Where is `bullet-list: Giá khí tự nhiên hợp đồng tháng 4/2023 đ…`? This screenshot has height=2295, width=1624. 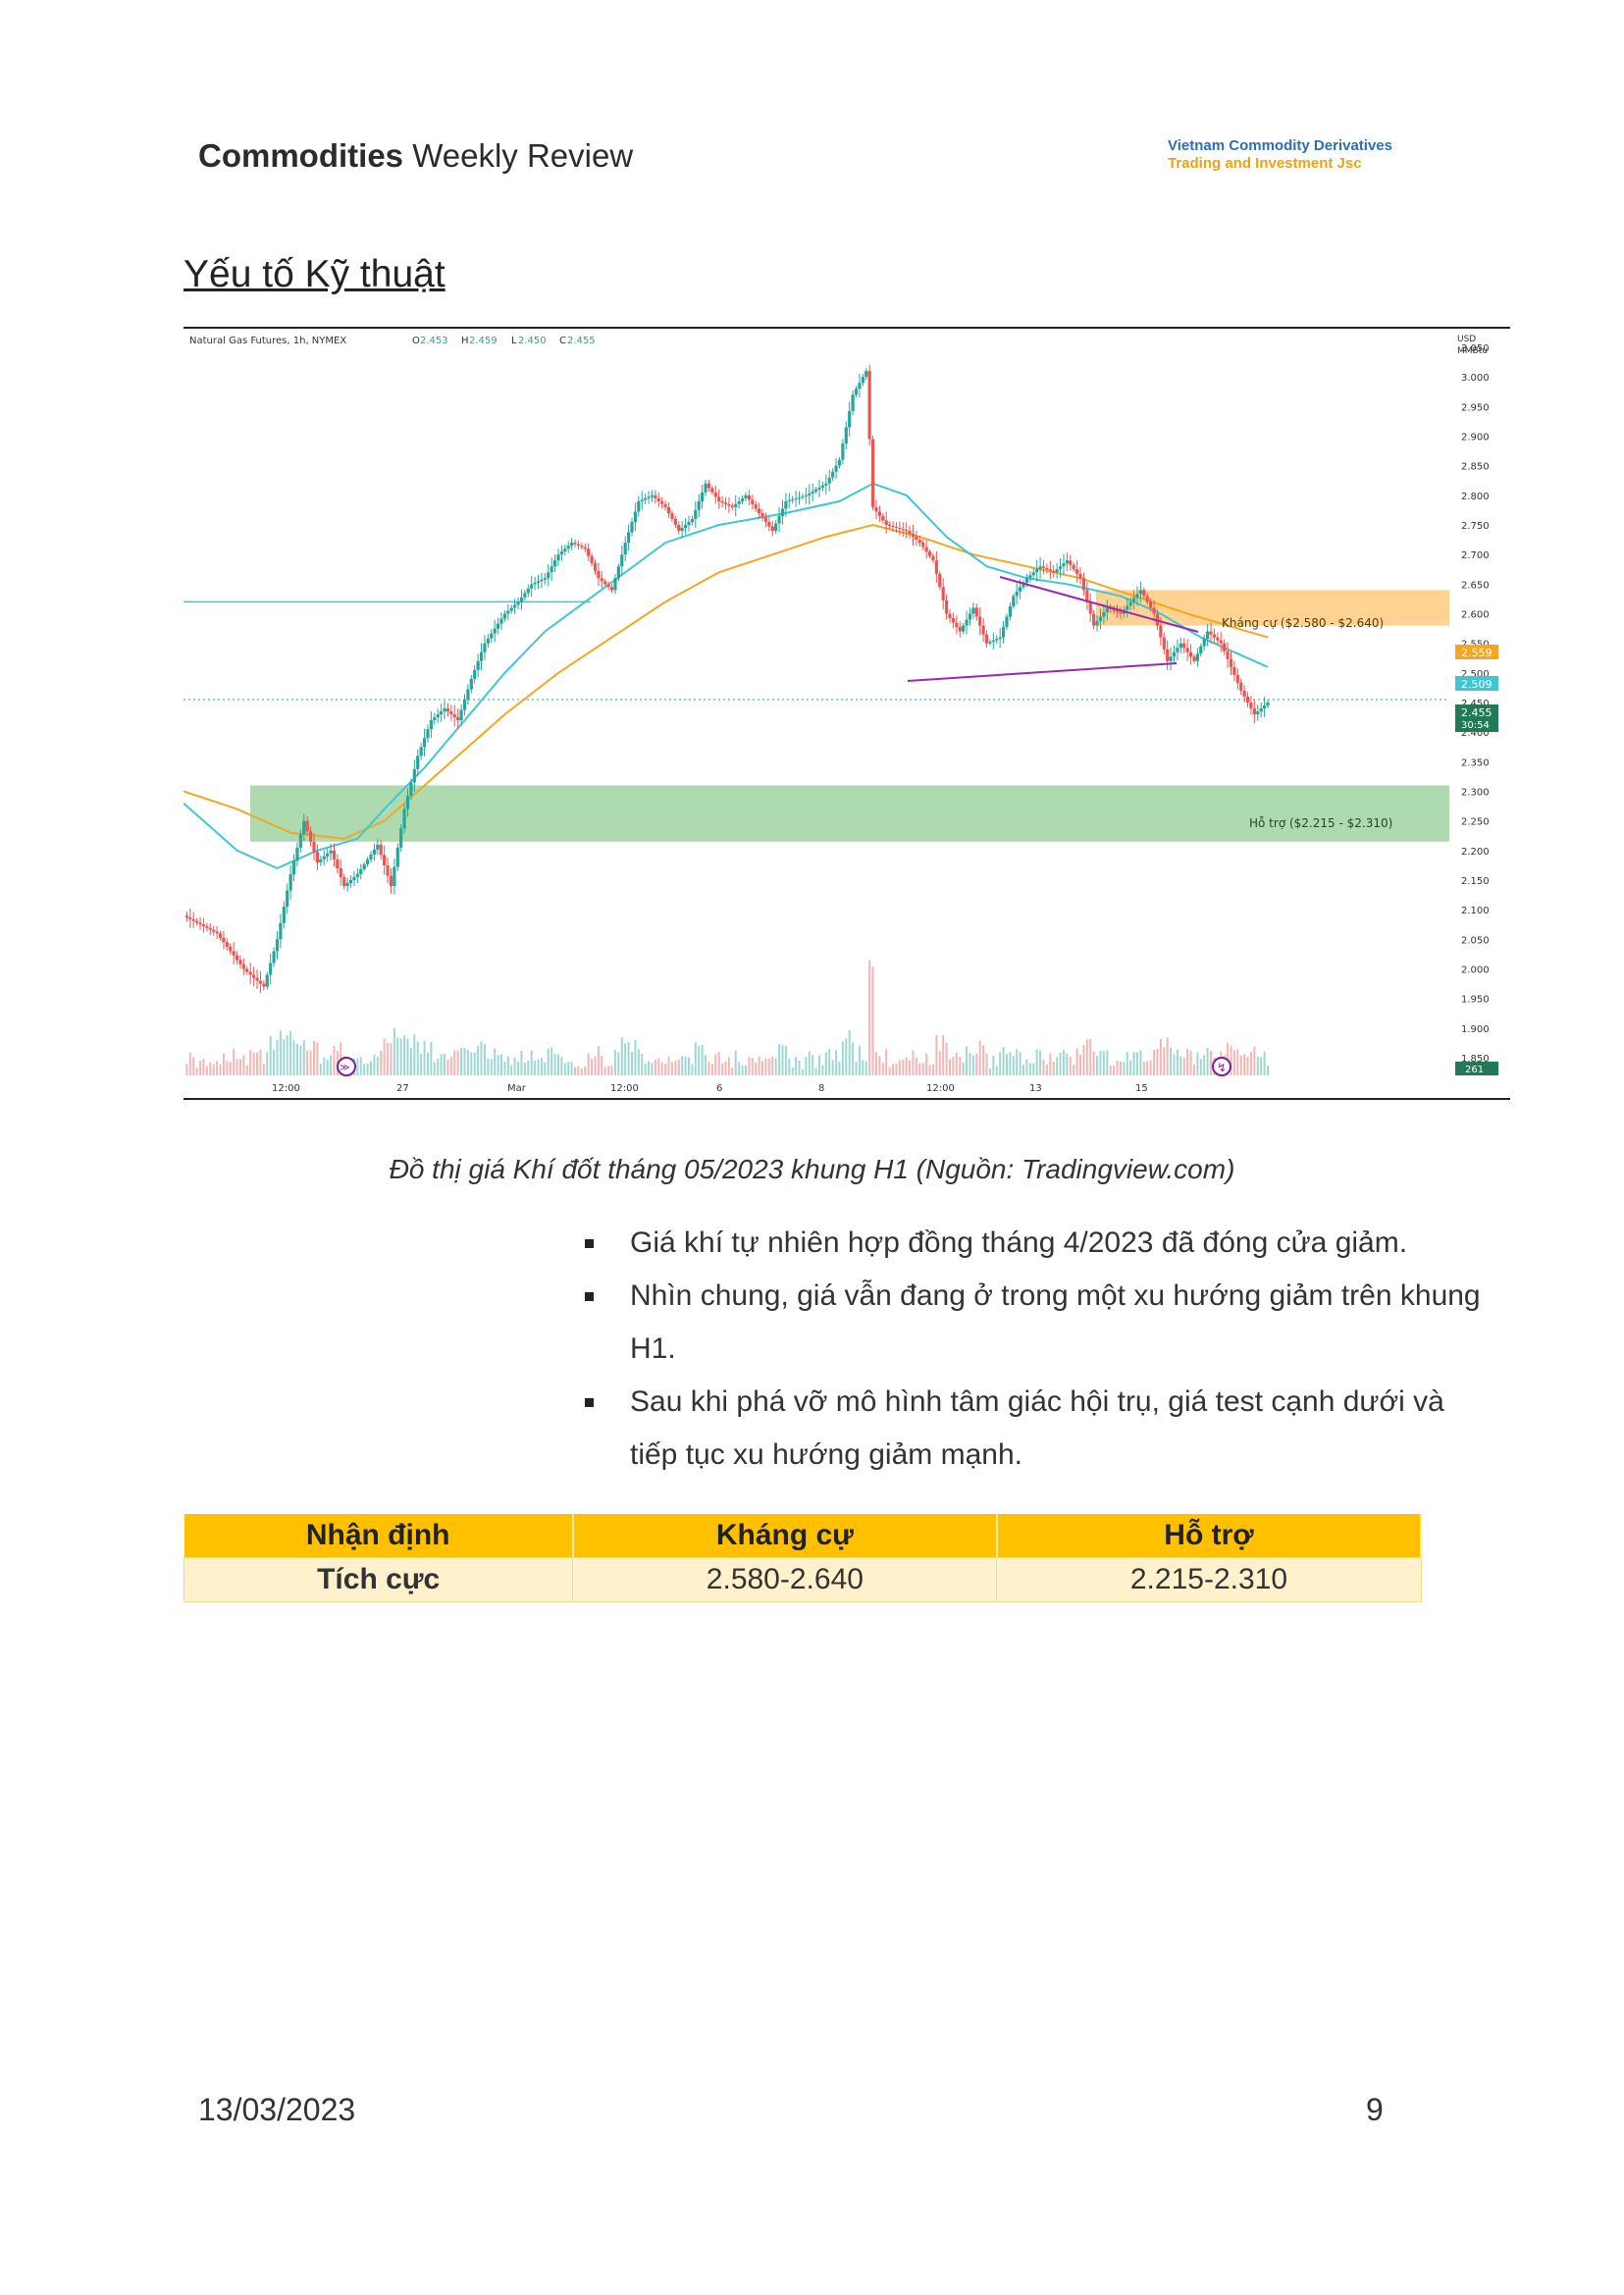 bullet-list: Giá khí tự nhiên hợp đồng tháng 4/2023 đ… is located at coordinates (1032, 1350).